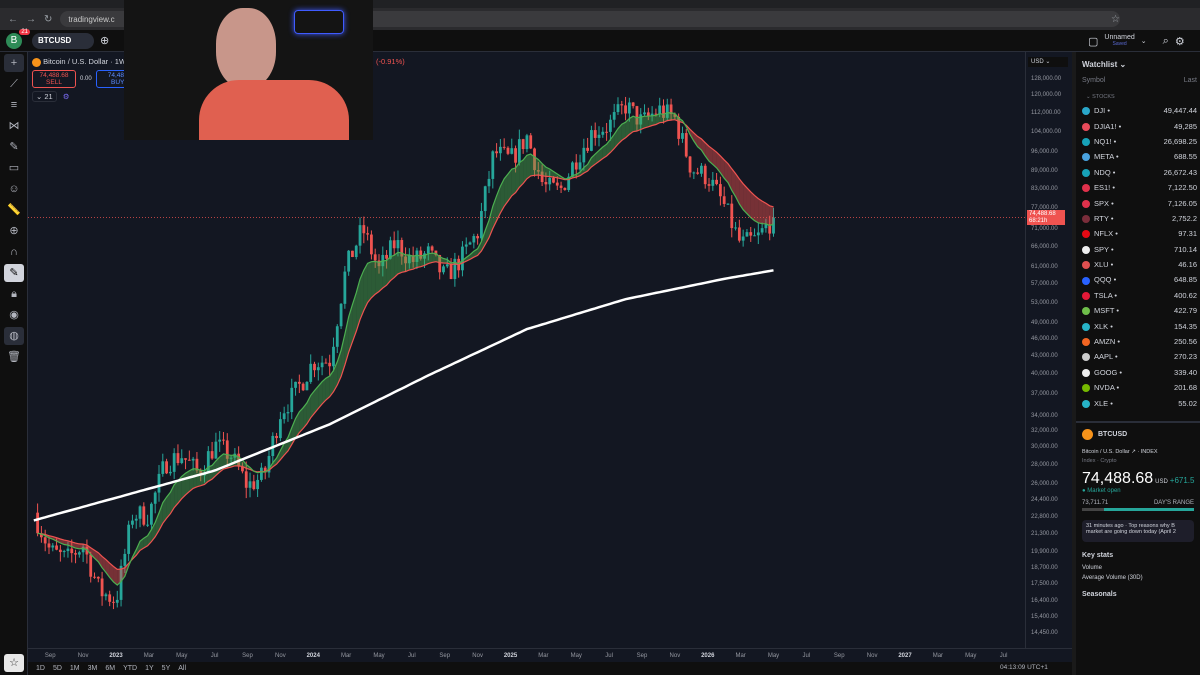 Image resolution: width=1200 pixels, height=675 pixels. Describe the element at coordinates (1094, 80) in the screenshot. I see `symbol-column-header: Symbol` at that location.